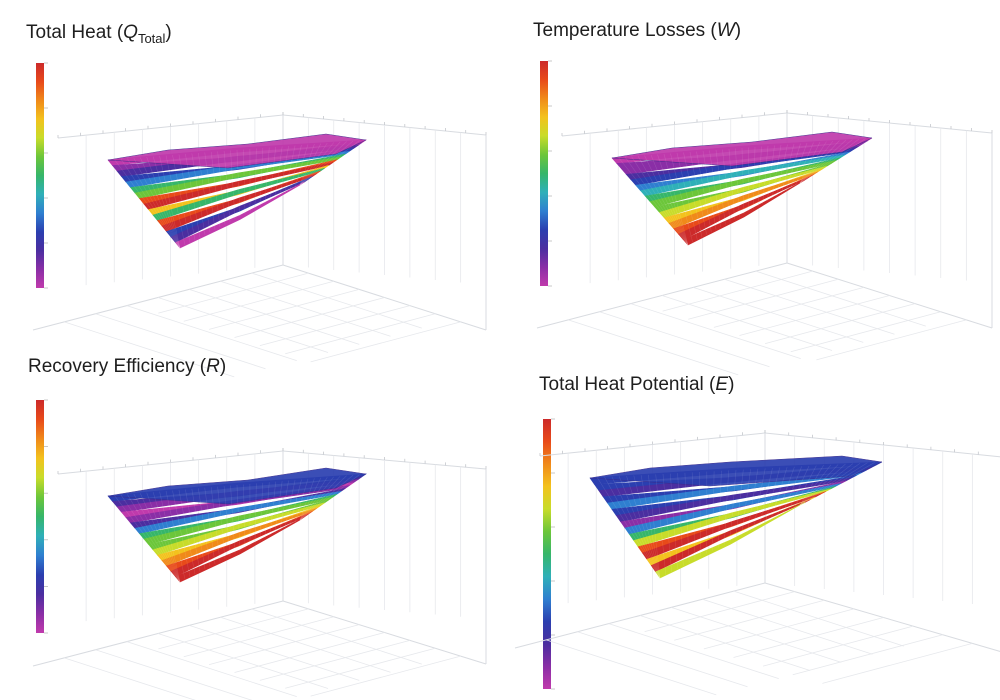  What do you see at coordinates (637, 384) in the screenshot?
I see `panel-title: Total Heat Potential (E)` at bounding box center [637, 384].